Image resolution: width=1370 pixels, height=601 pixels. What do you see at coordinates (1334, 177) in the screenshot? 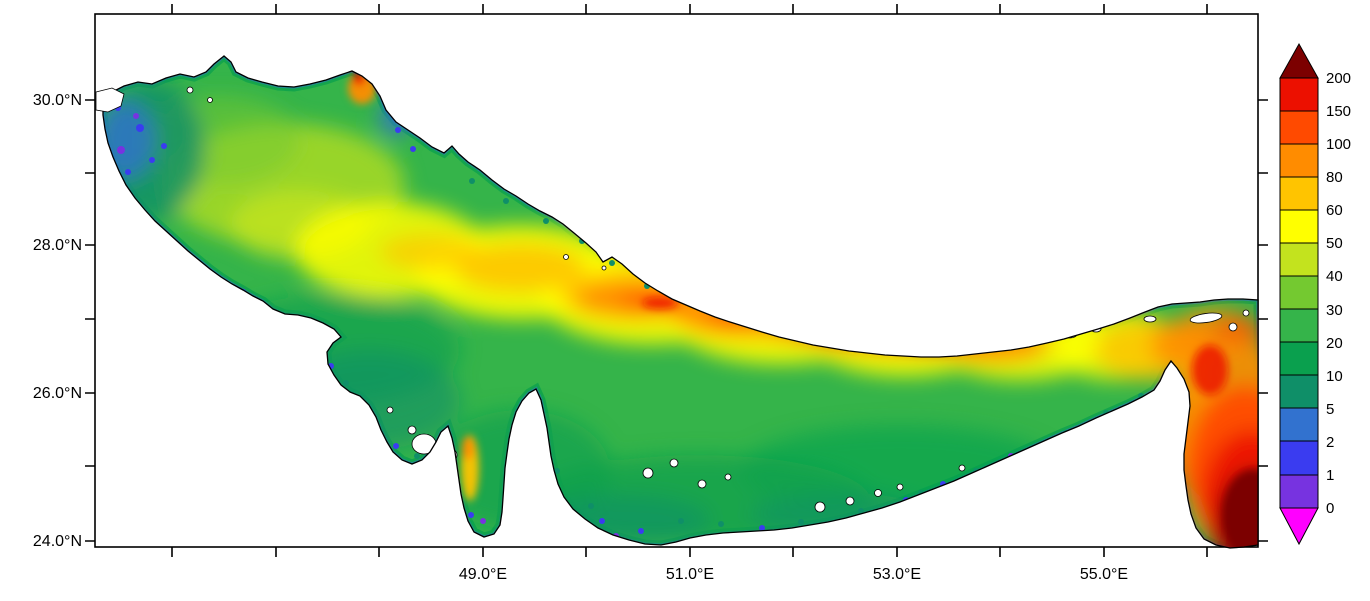
I see `colorbar-tick-label: 80` at bounding box center [1334, 177].